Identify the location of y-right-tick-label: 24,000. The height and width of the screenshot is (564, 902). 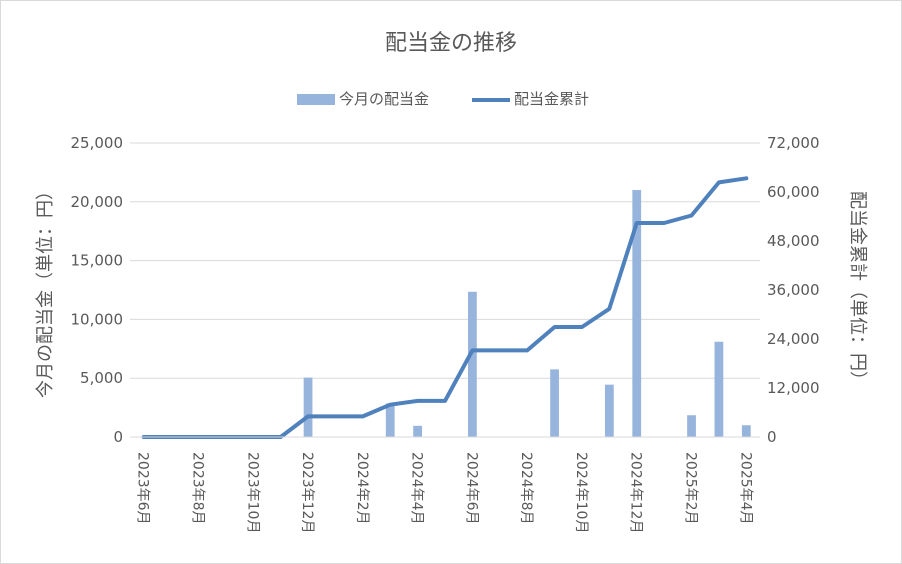
(793, 339).